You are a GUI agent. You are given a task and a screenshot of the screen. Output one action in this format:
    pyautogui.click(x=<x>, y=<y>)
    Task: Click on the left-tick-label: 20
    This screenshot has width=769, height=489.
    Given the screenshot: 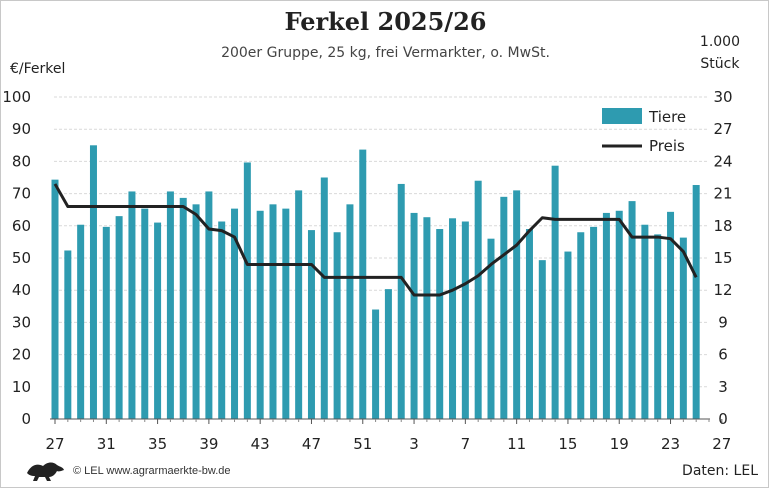 What is the action you would take?
    pyautogui.click(x=21, y=355)
    